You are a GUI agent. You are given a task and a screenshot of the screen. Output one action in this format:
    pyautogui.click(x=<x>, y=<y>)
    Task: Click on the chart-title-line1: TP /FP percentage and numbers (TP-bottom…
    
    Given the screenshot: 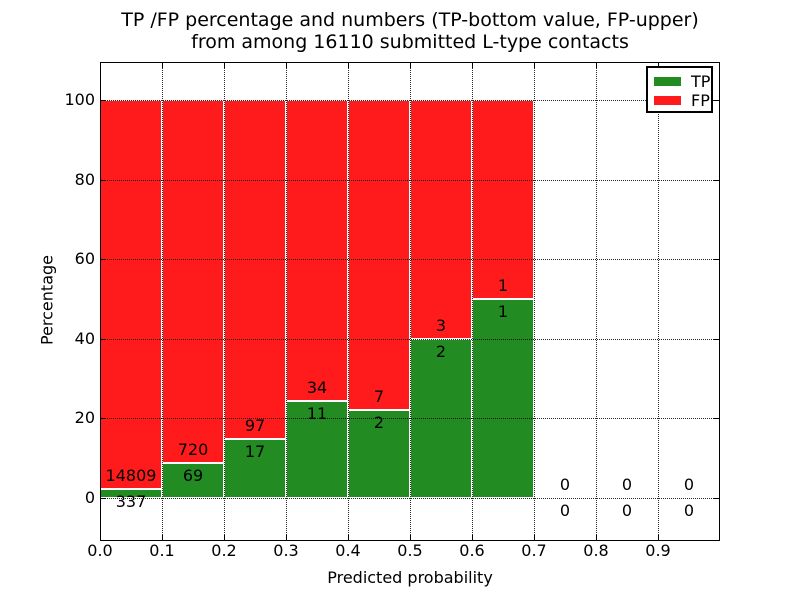 What is the action you would take?
    pyautogui.click(x=410, y=20)
    